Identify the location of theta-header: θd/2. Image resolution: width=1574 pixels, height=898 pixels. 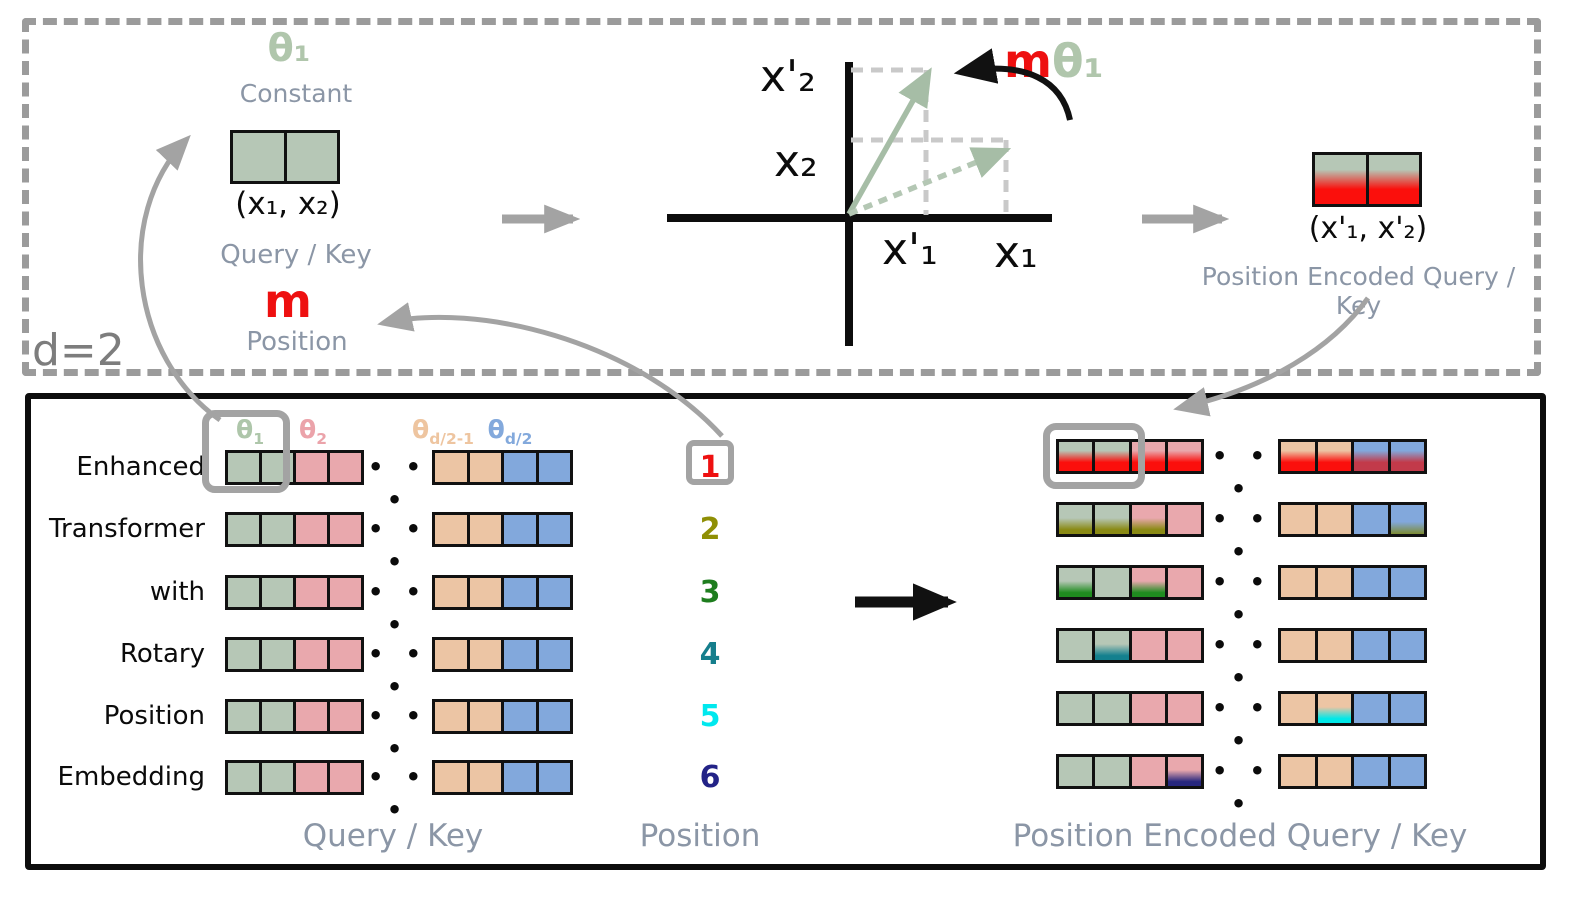
(510, 431).